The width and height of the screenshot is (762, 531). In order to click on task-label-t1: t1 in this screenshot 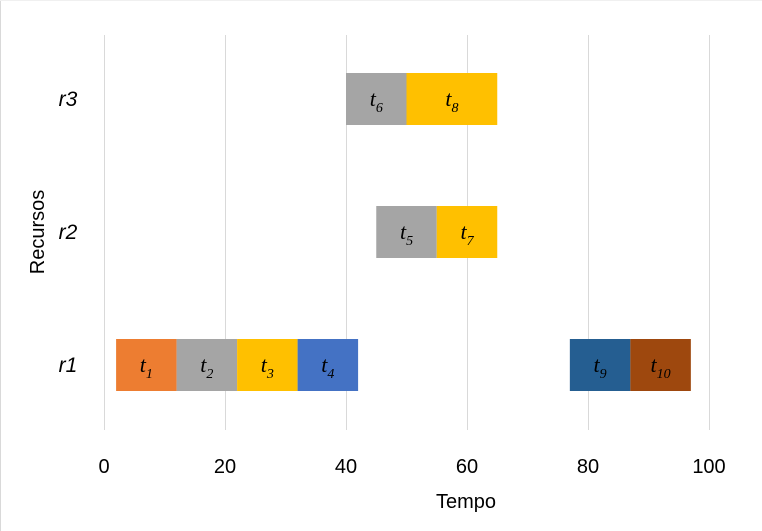, I will do `click(146, 367)`.